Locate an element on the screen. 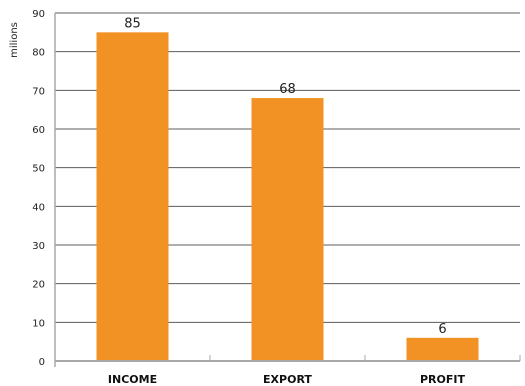 Image resolution: width=525 pixels, height=386 pixels. x-tick-label: EXPORT is located at coordinates (287, 379).